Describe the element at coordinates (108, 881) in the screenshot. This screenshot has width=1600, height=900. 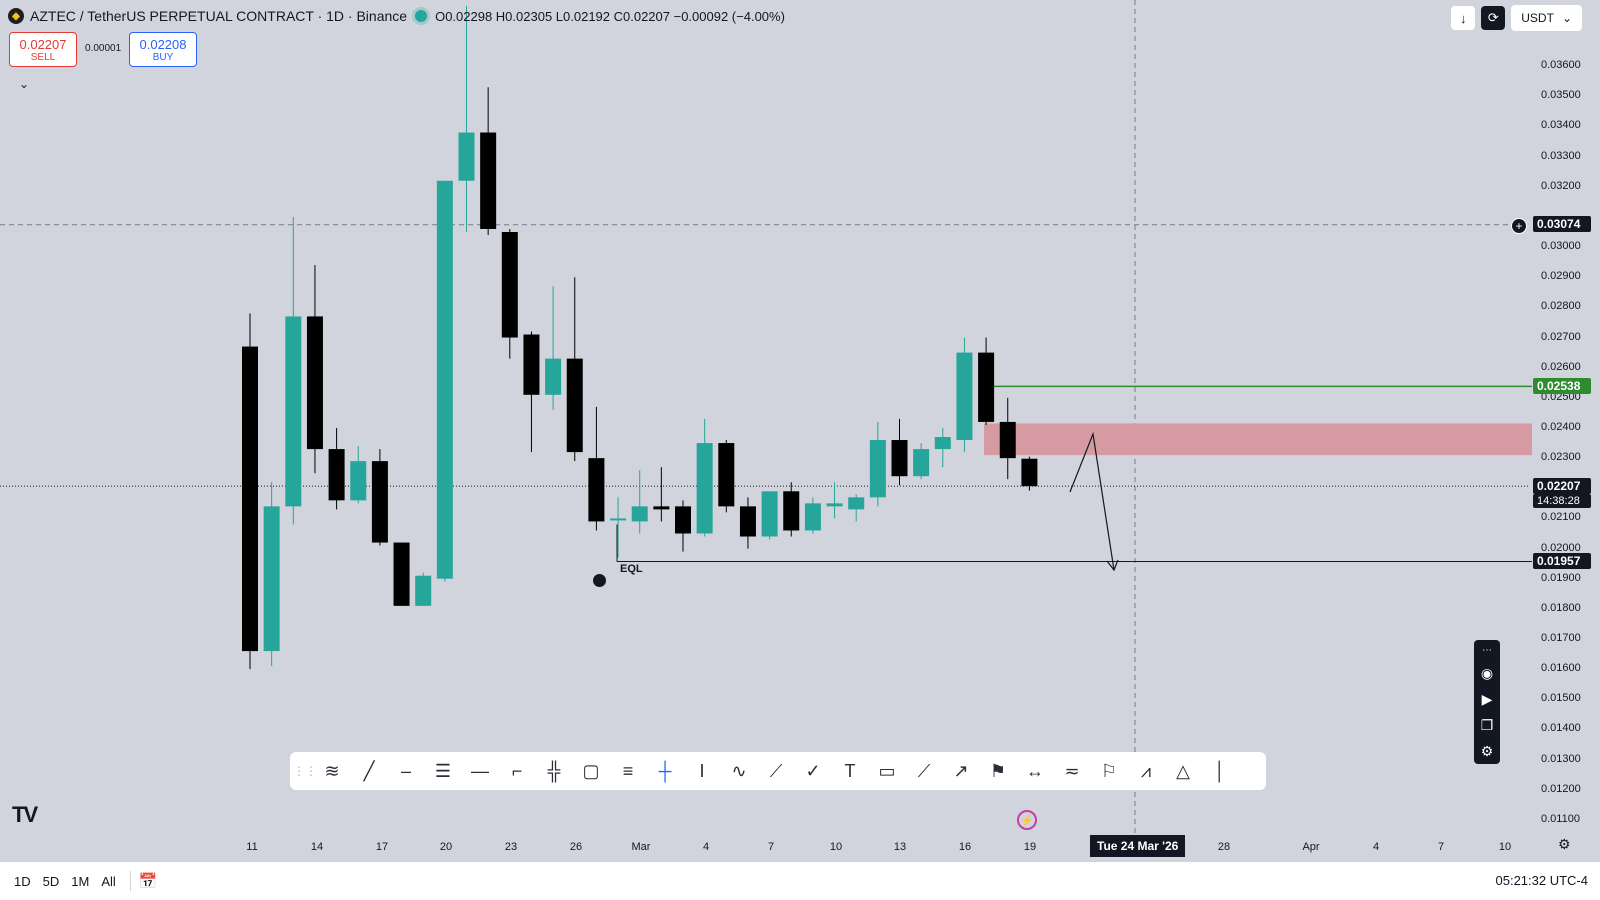
I see `range-all: All` at that location.